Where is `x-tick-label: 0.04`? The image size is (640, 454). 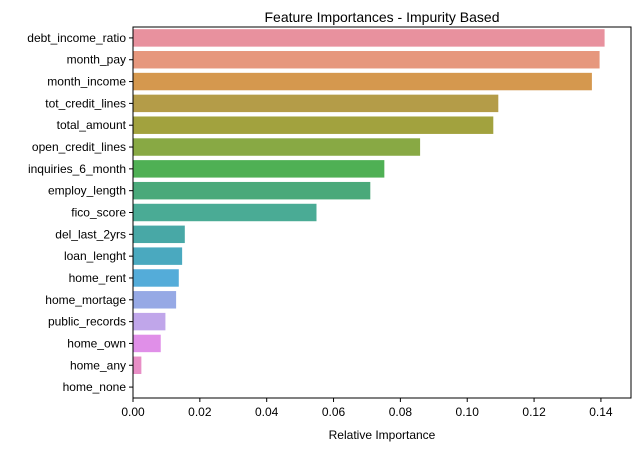 x-tick-label: 0.04 is located at coordinates (267, 412).